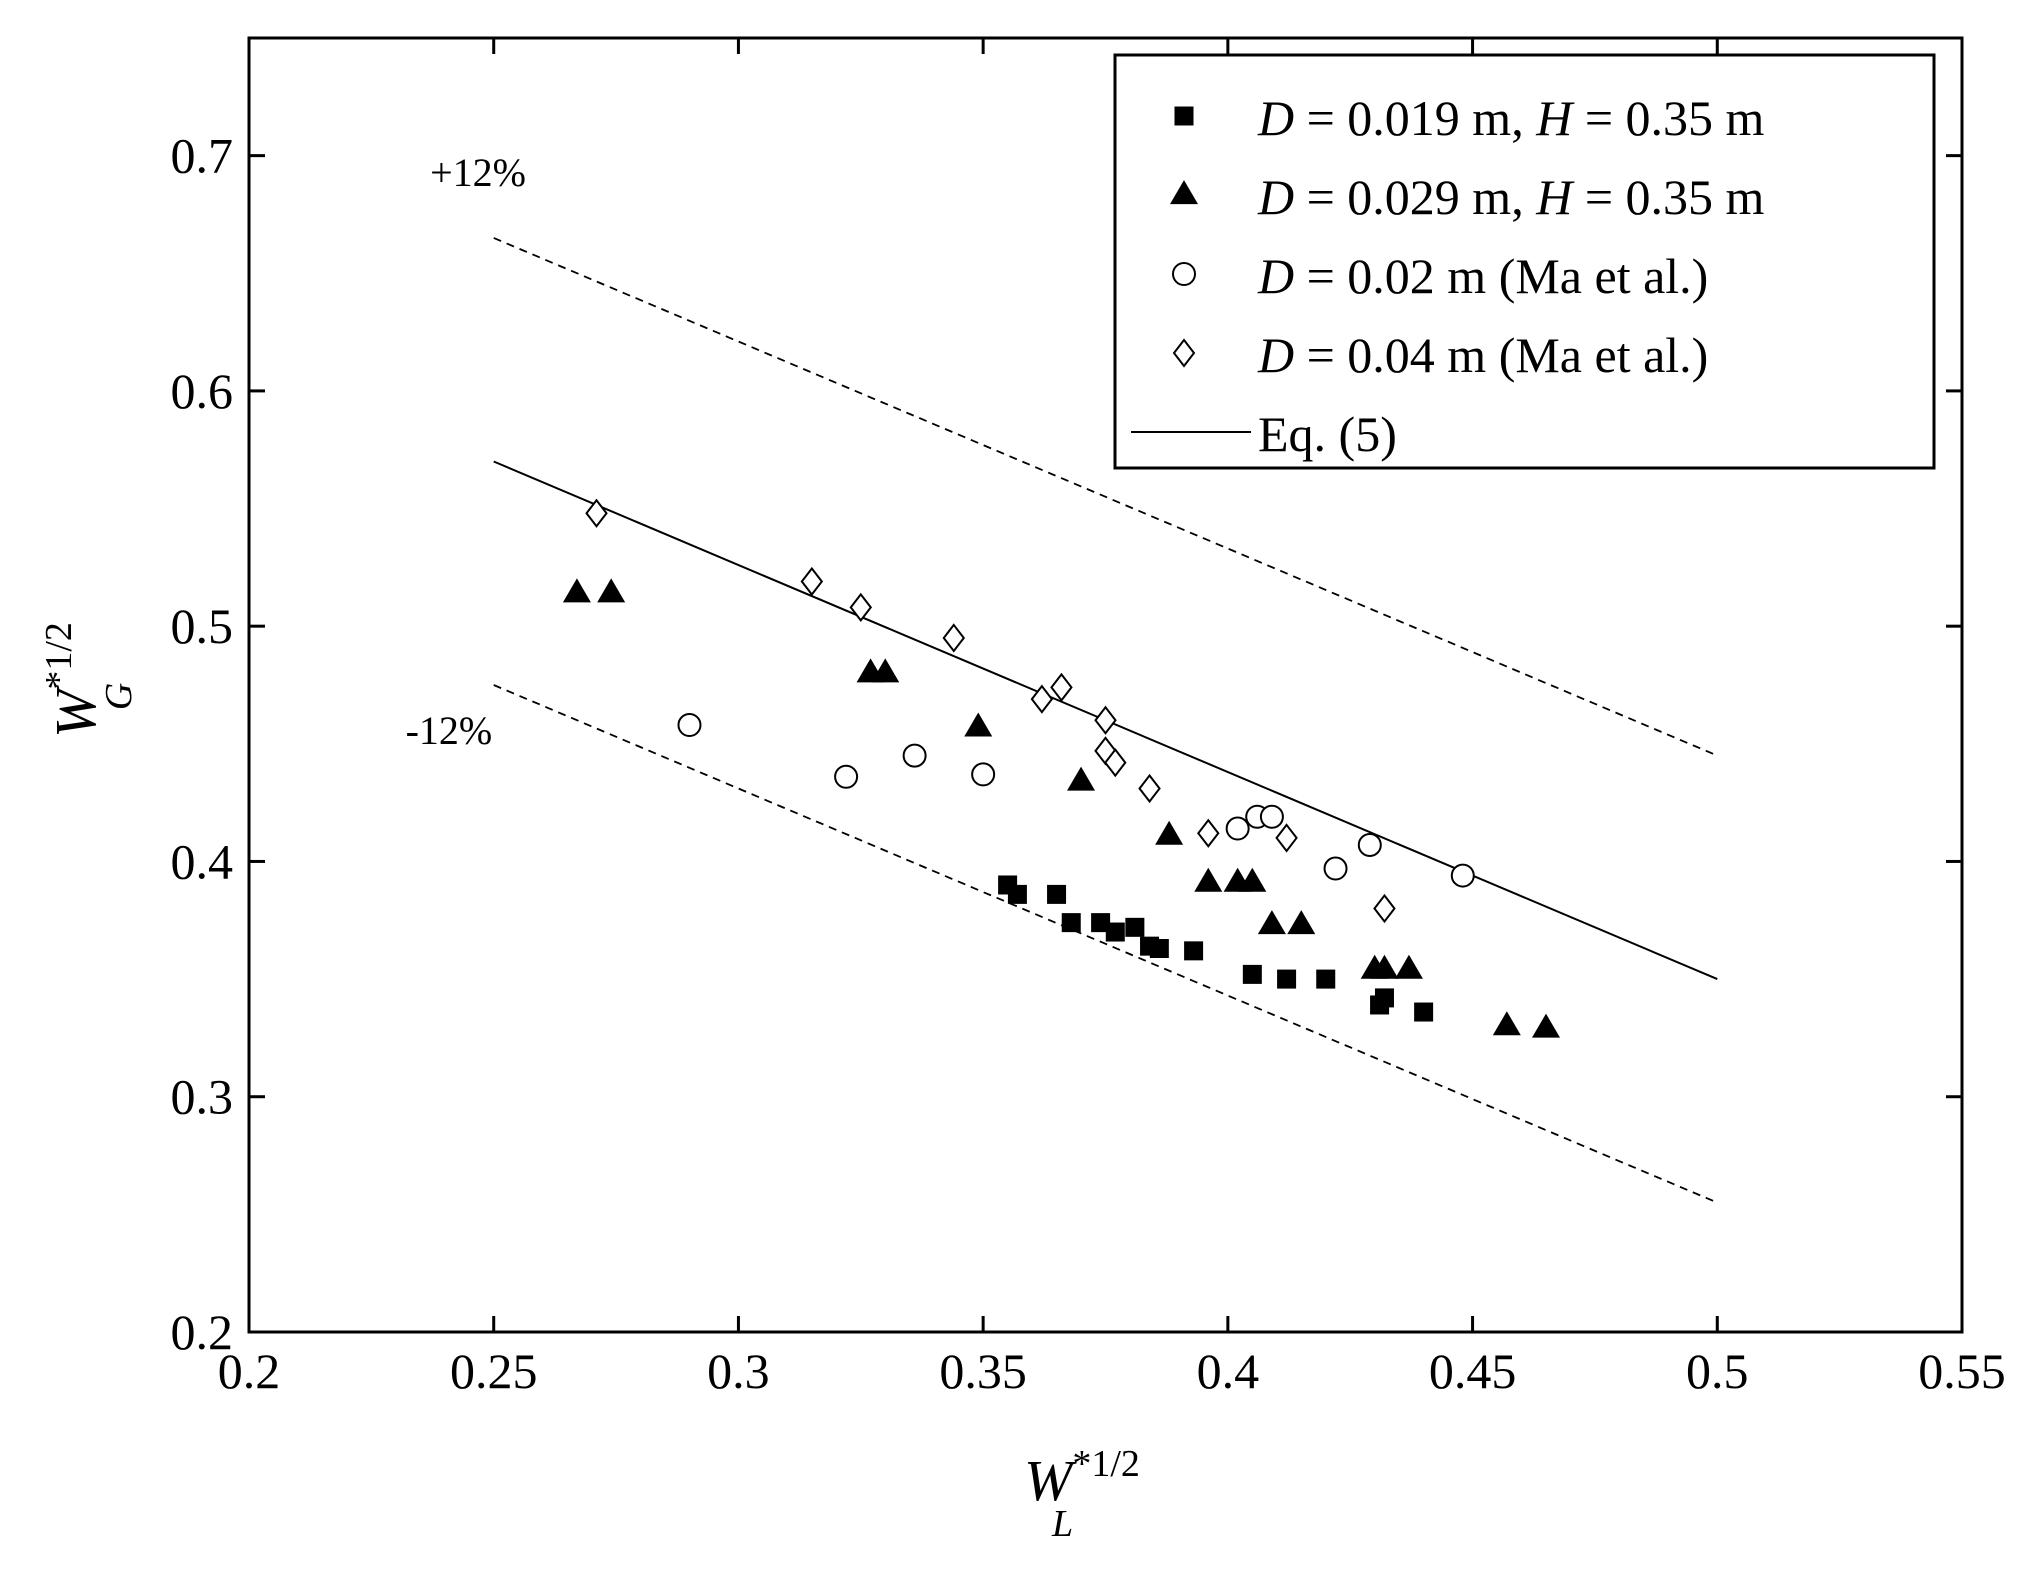 The image size is (2043, 1574). I want to click on plus-12-label: +12%, so click(478, 172).